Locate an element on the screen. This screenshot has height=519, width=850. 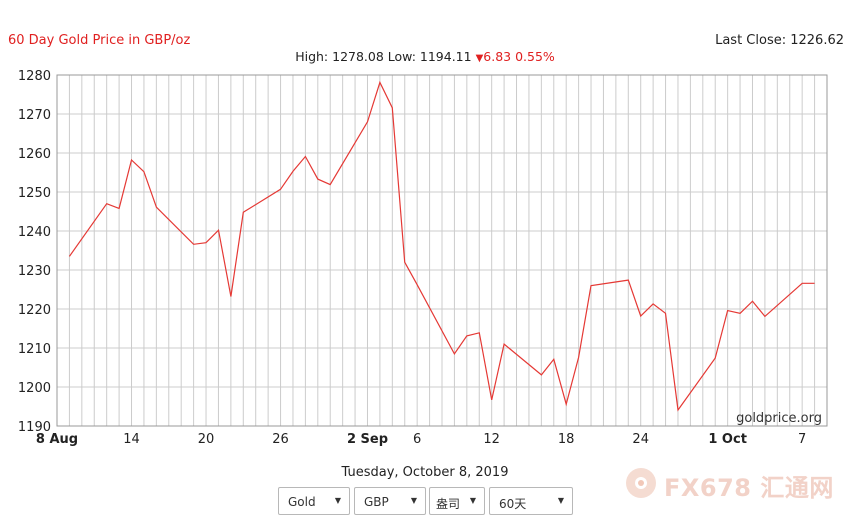
currency-select: GBP ▼ is located at coordinates (390, 501).